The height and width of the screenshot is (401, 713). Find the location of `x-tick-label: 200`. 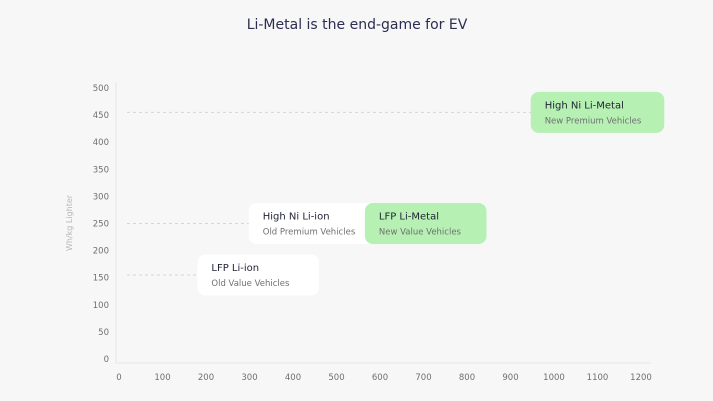

x-tick-label: 200 is located at coordinates (206, 378).